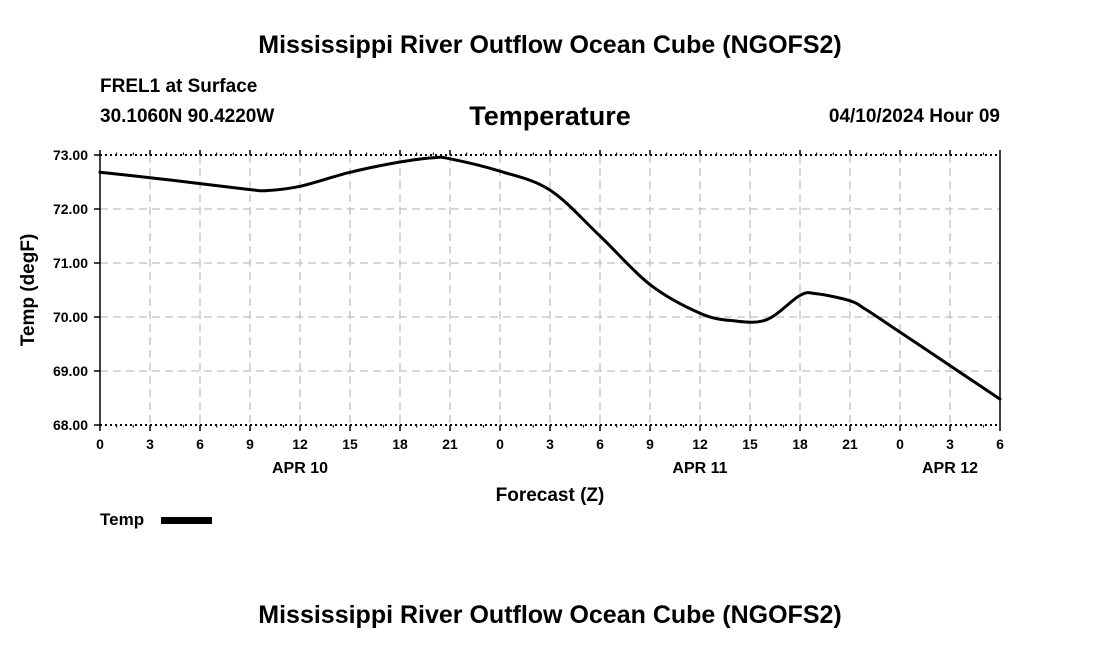  Describe the element at coordinates (70, 317) in the screenshot. I see `y-tick-label: 70.00` at that location.